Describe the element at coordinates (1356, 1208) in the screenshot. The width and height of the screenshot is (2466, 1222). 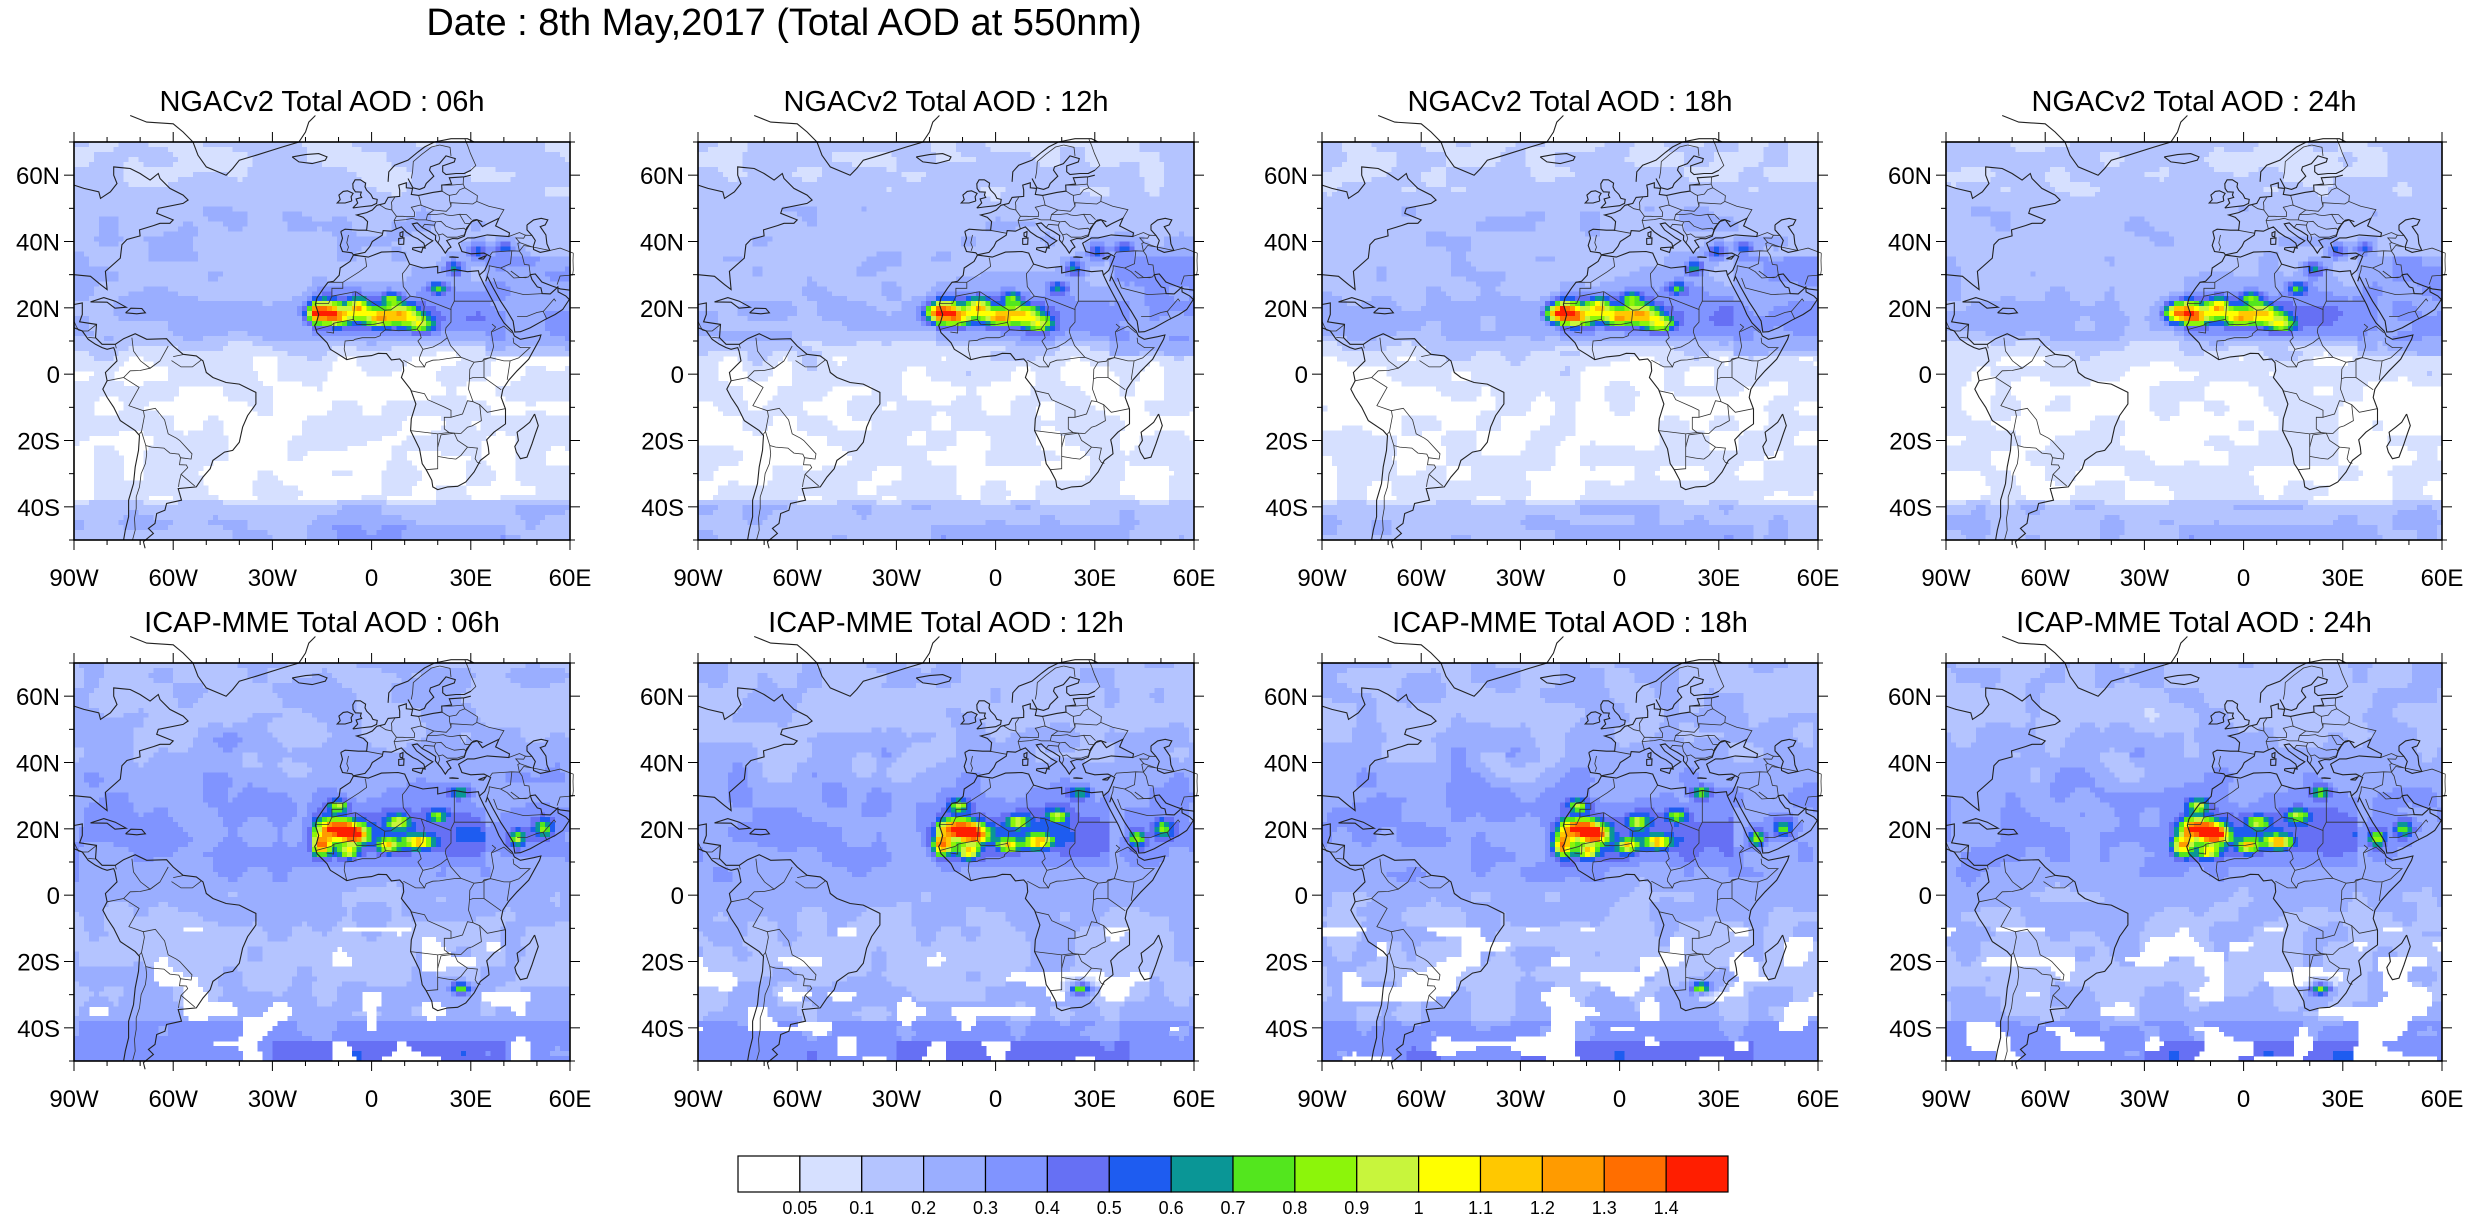
I see `colorbar-label: 0.9` at that location.